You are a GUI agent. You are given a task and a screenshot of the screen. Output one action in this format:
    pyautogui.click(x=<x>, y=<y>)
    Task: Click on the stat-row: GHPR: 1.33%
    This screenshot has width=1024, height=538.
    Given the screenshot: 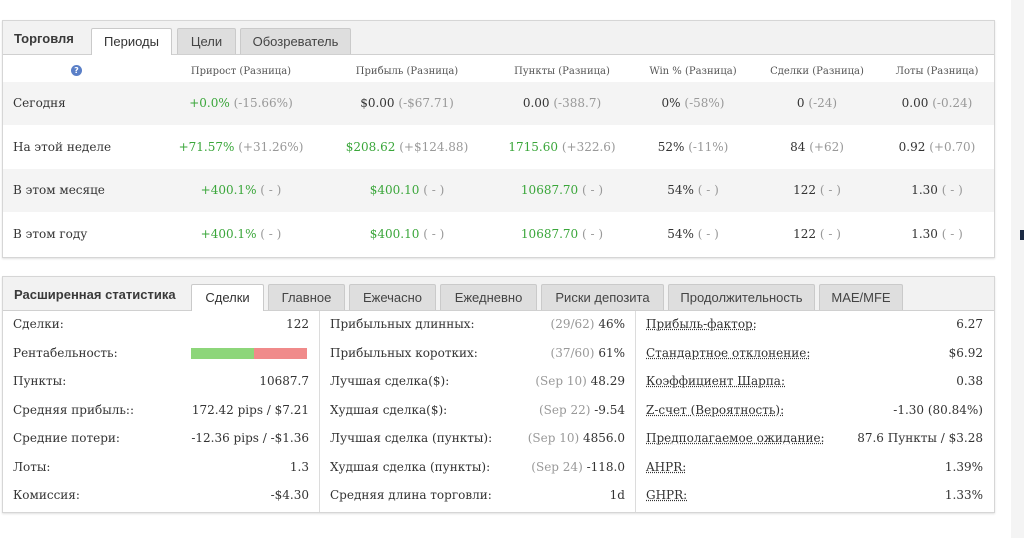 What is the action you would take?
    pyautogui.click(x=815, y=496)
    